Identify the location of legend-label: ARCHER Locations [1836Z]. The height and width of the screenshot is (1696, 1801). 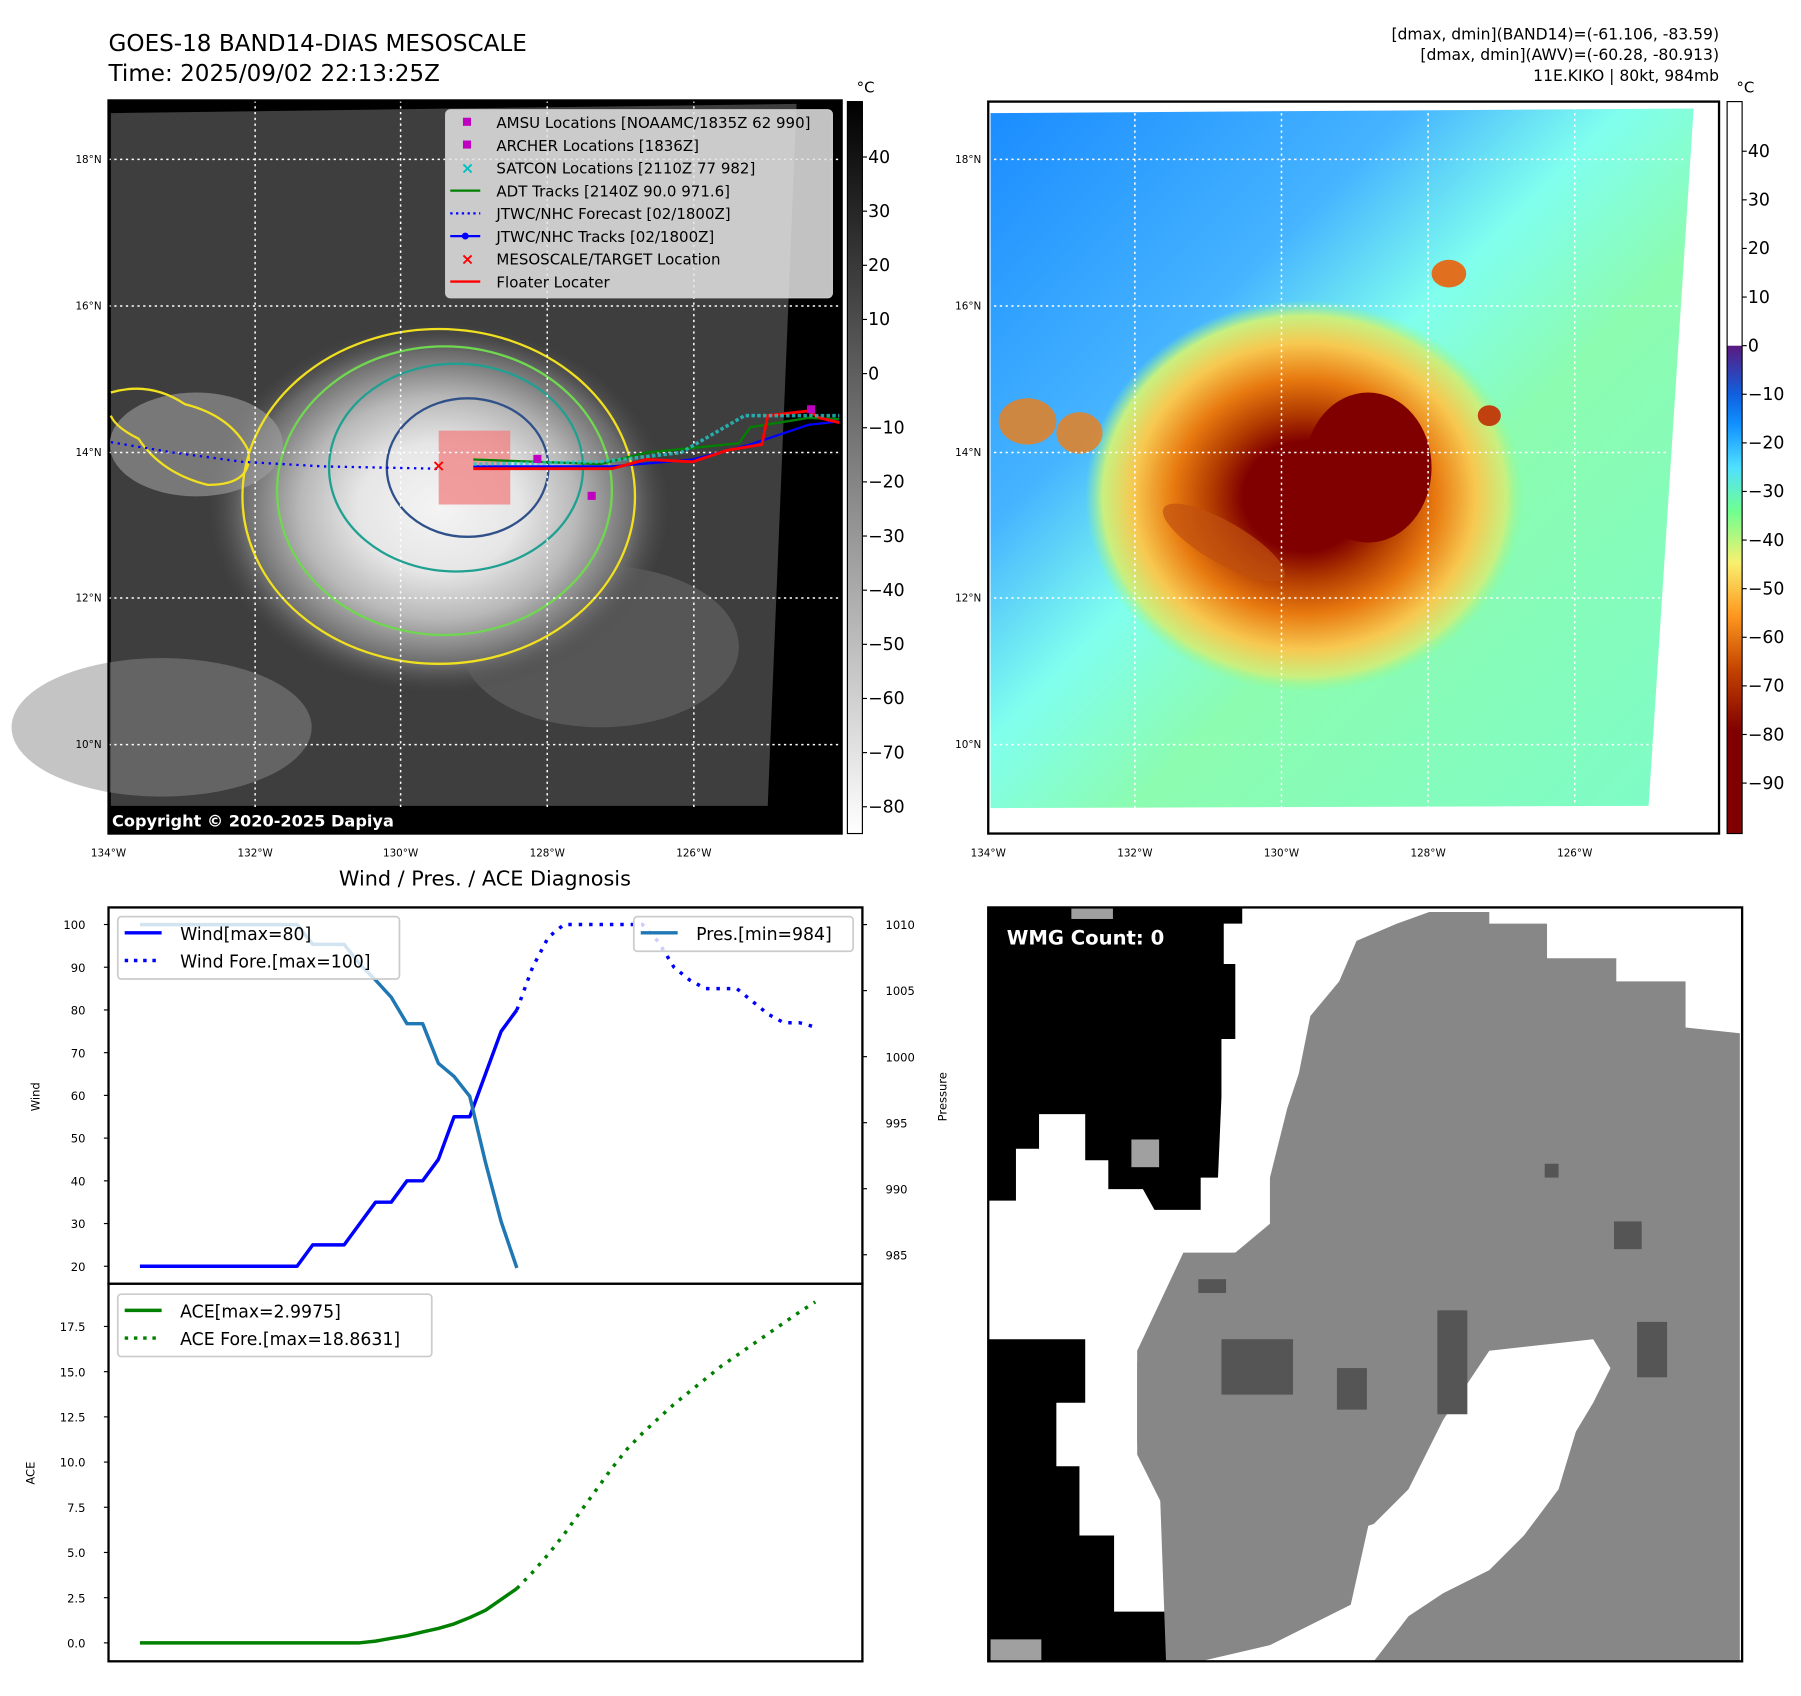
(597, 146).